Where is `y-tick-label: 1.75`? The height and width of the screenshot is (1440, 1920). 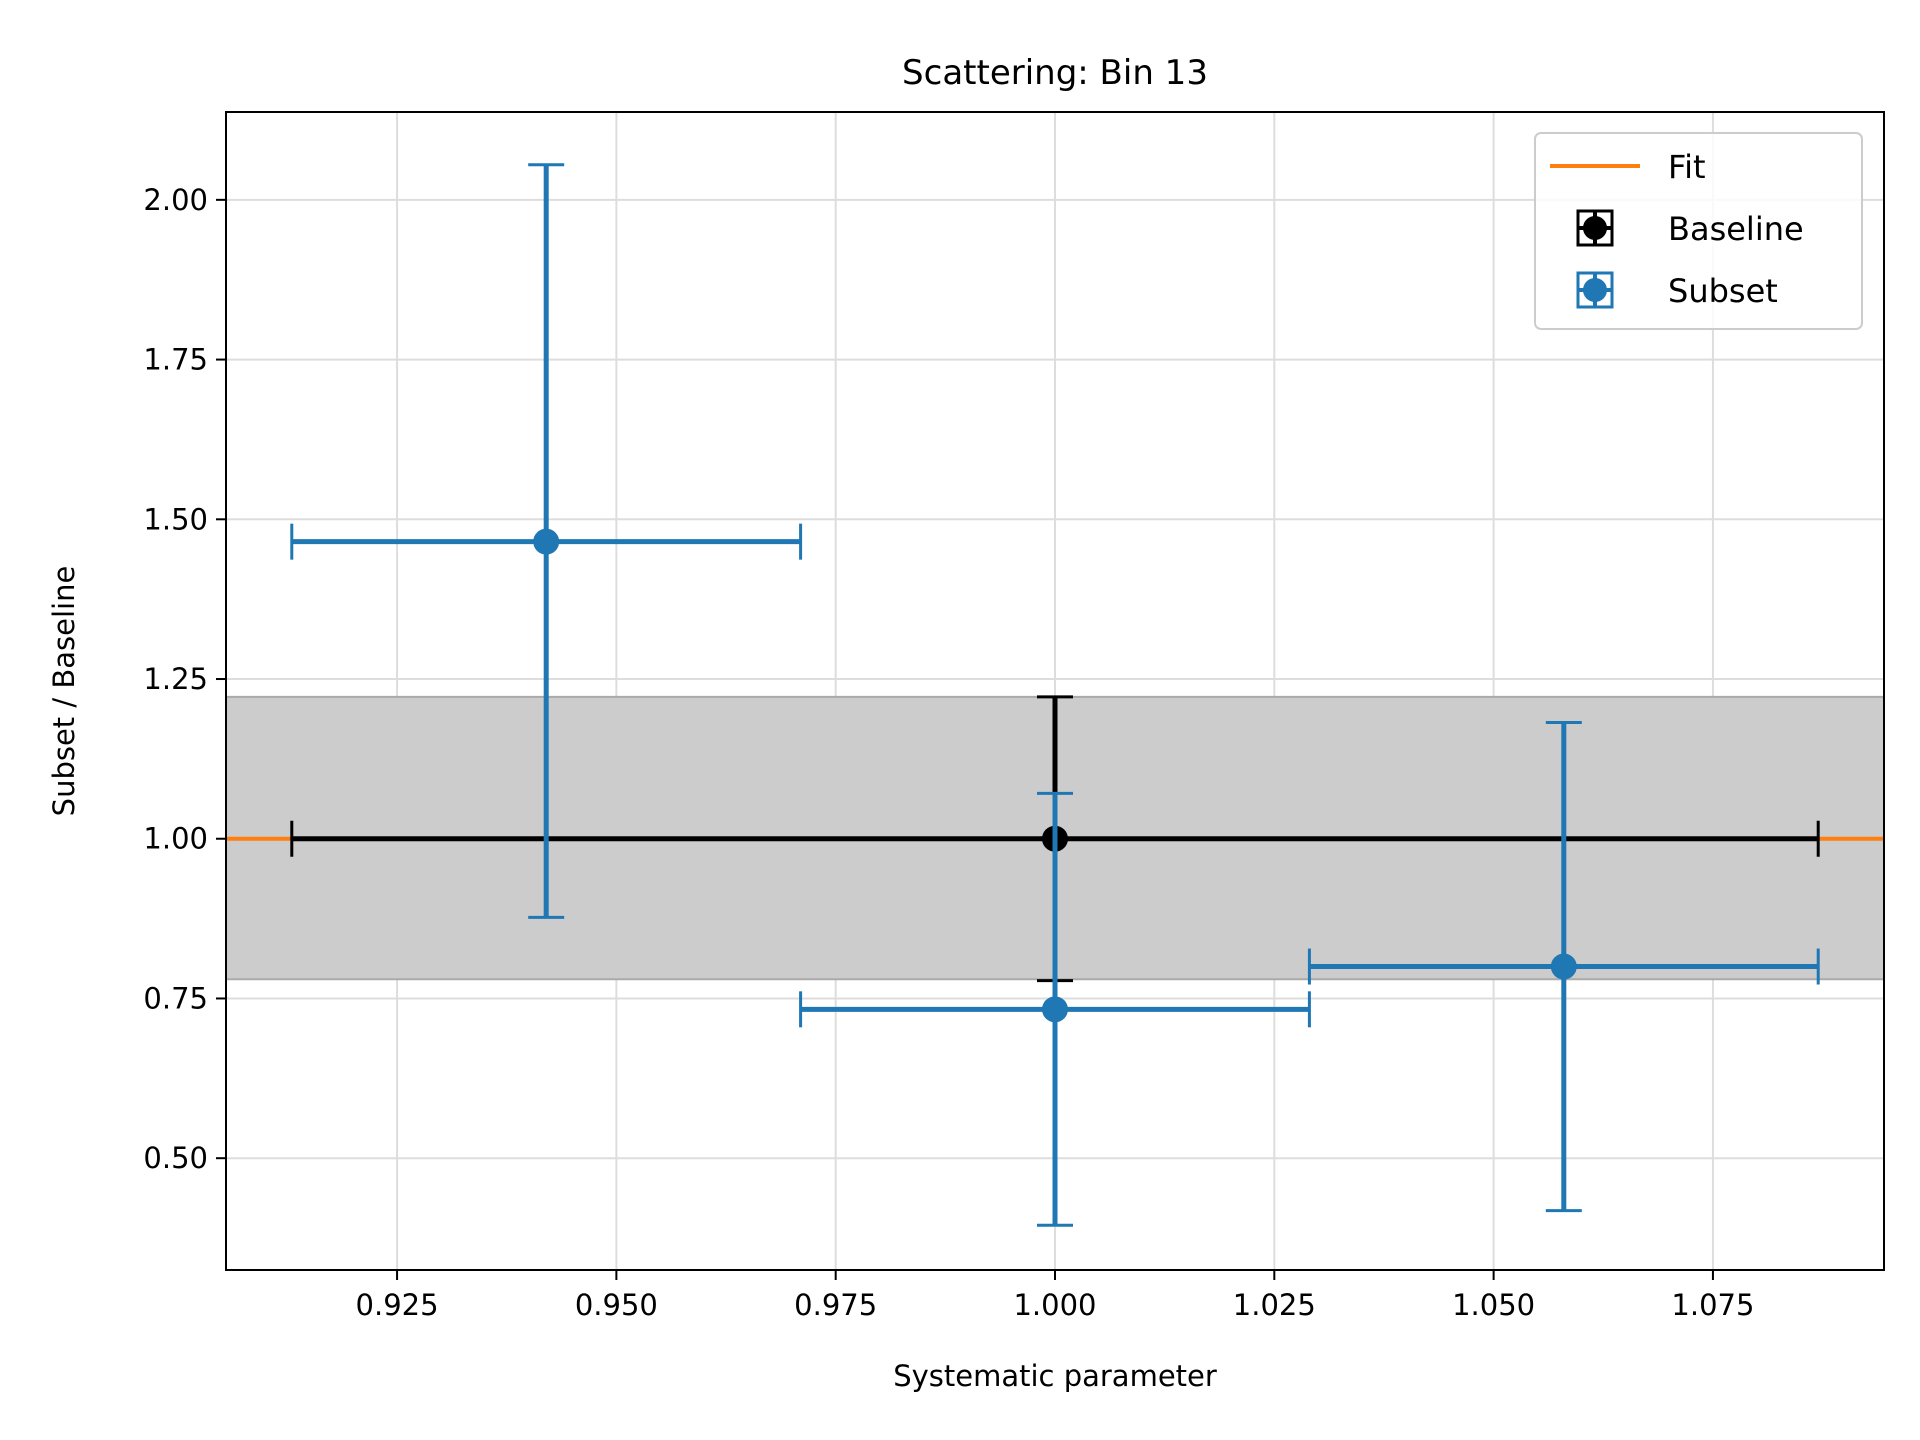
y-tick-label: 1.75 is located at coordinates (175, 360).